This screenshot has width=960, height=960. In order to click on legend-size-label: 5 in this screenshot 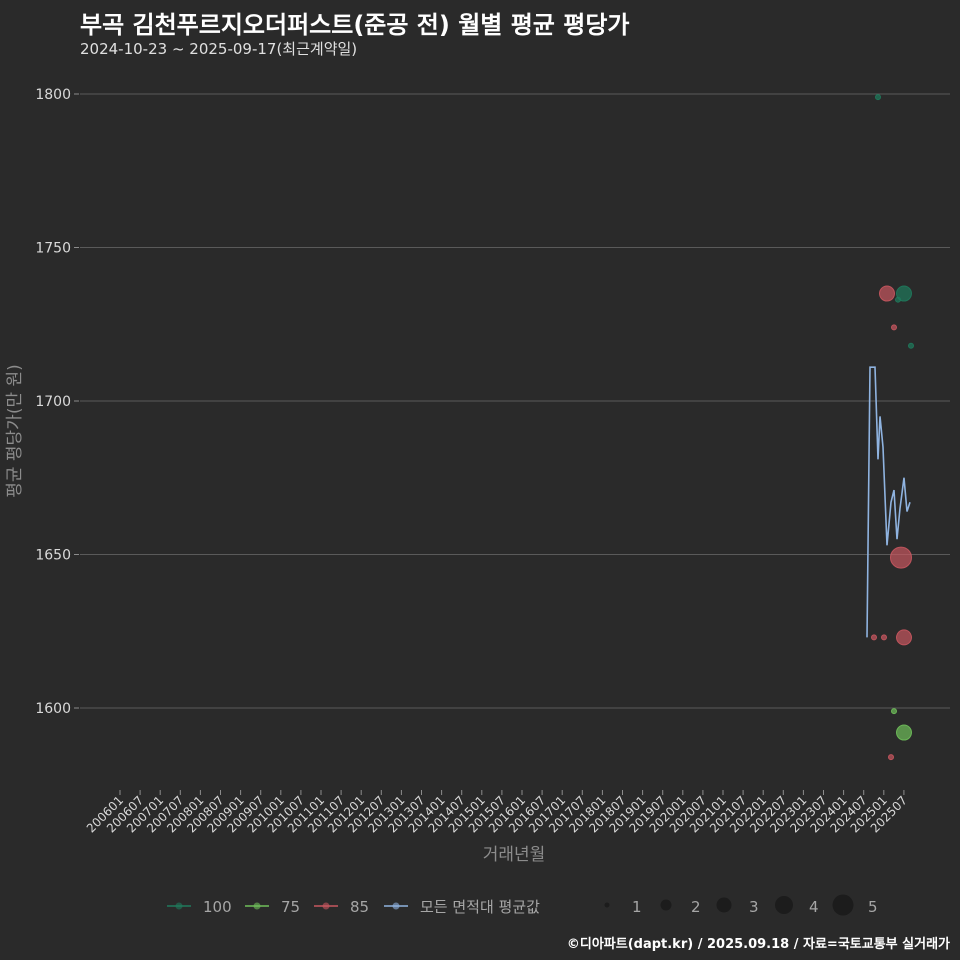, I will do `click(873, 907)`.